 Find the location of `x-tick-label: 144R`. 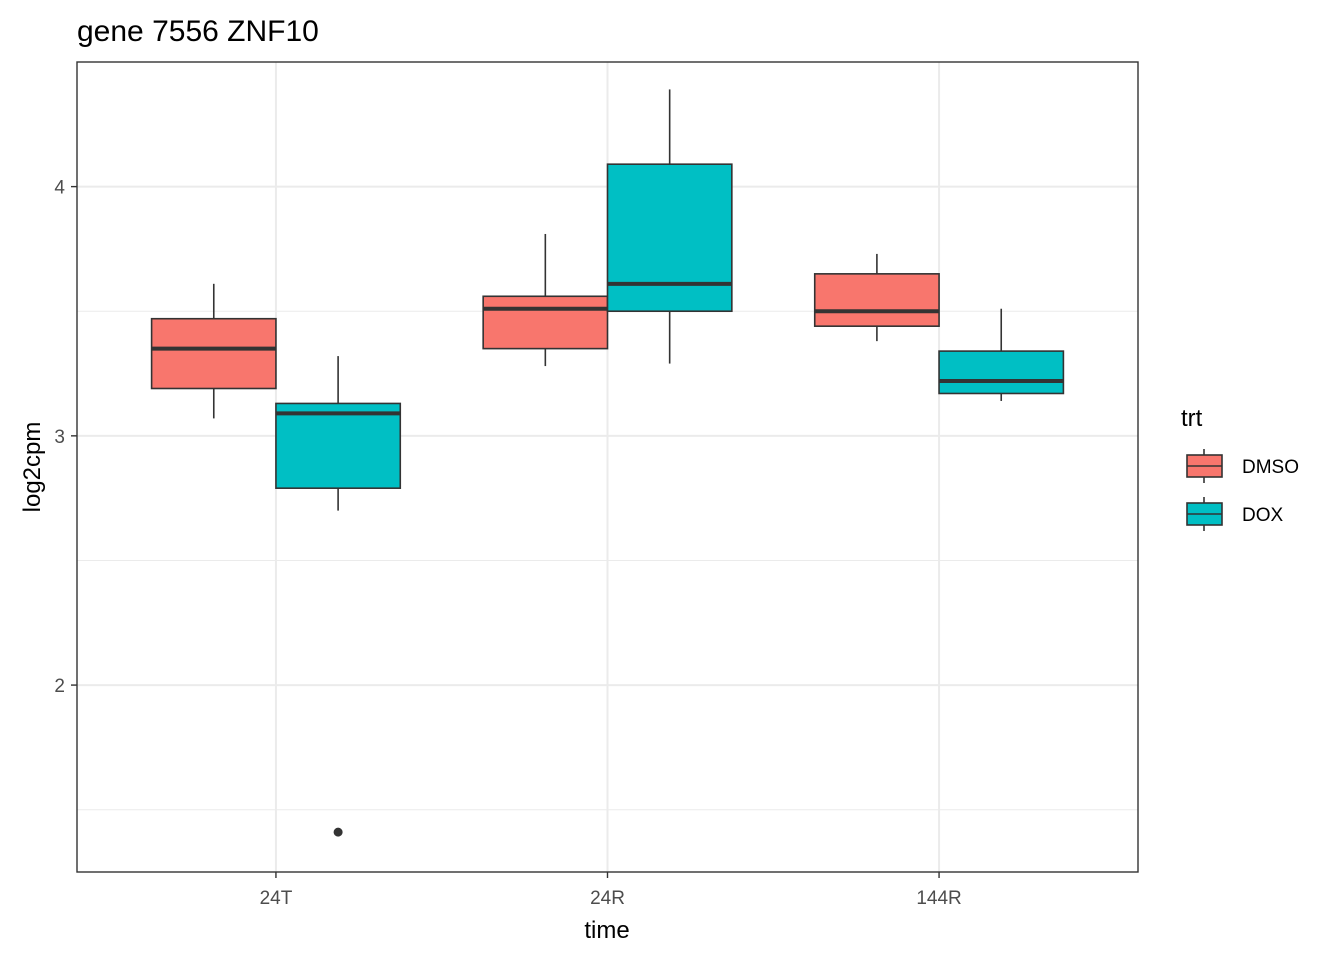

x-tick-label: 144R is located at coordinates (938, 898).